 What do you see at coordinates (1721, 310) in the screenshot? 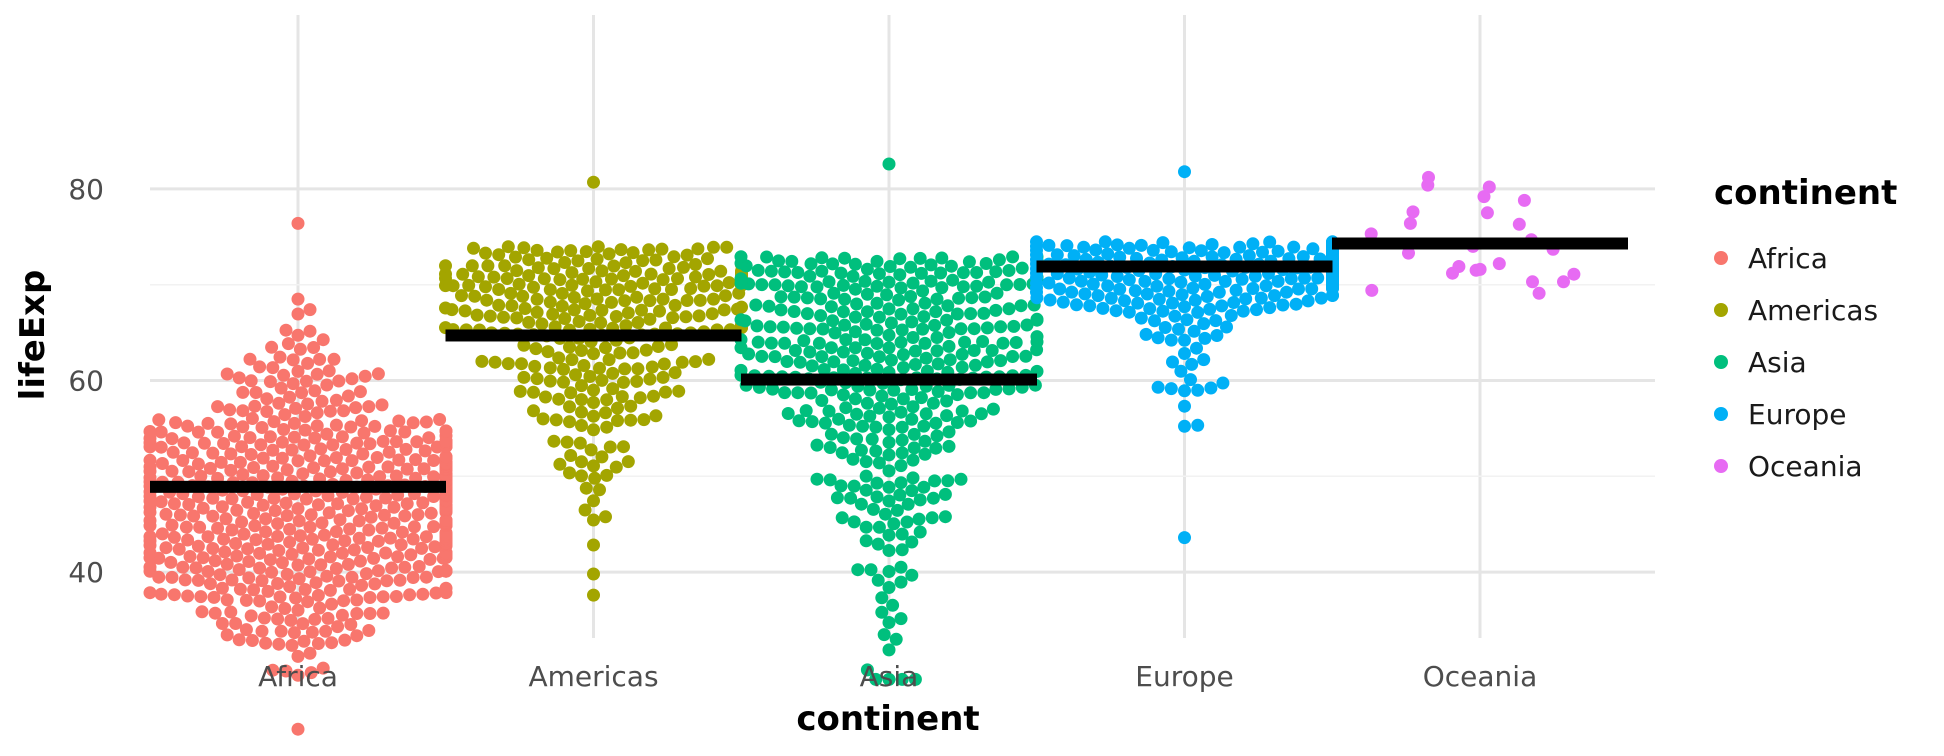
I see `legend-key` at bounding box center [1721, 310].